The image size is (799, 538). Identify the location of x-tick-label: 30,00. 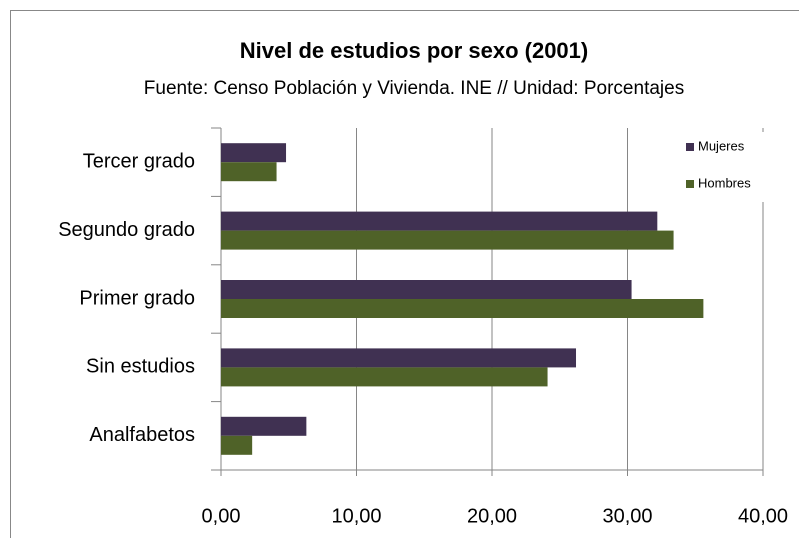
(627, 516).